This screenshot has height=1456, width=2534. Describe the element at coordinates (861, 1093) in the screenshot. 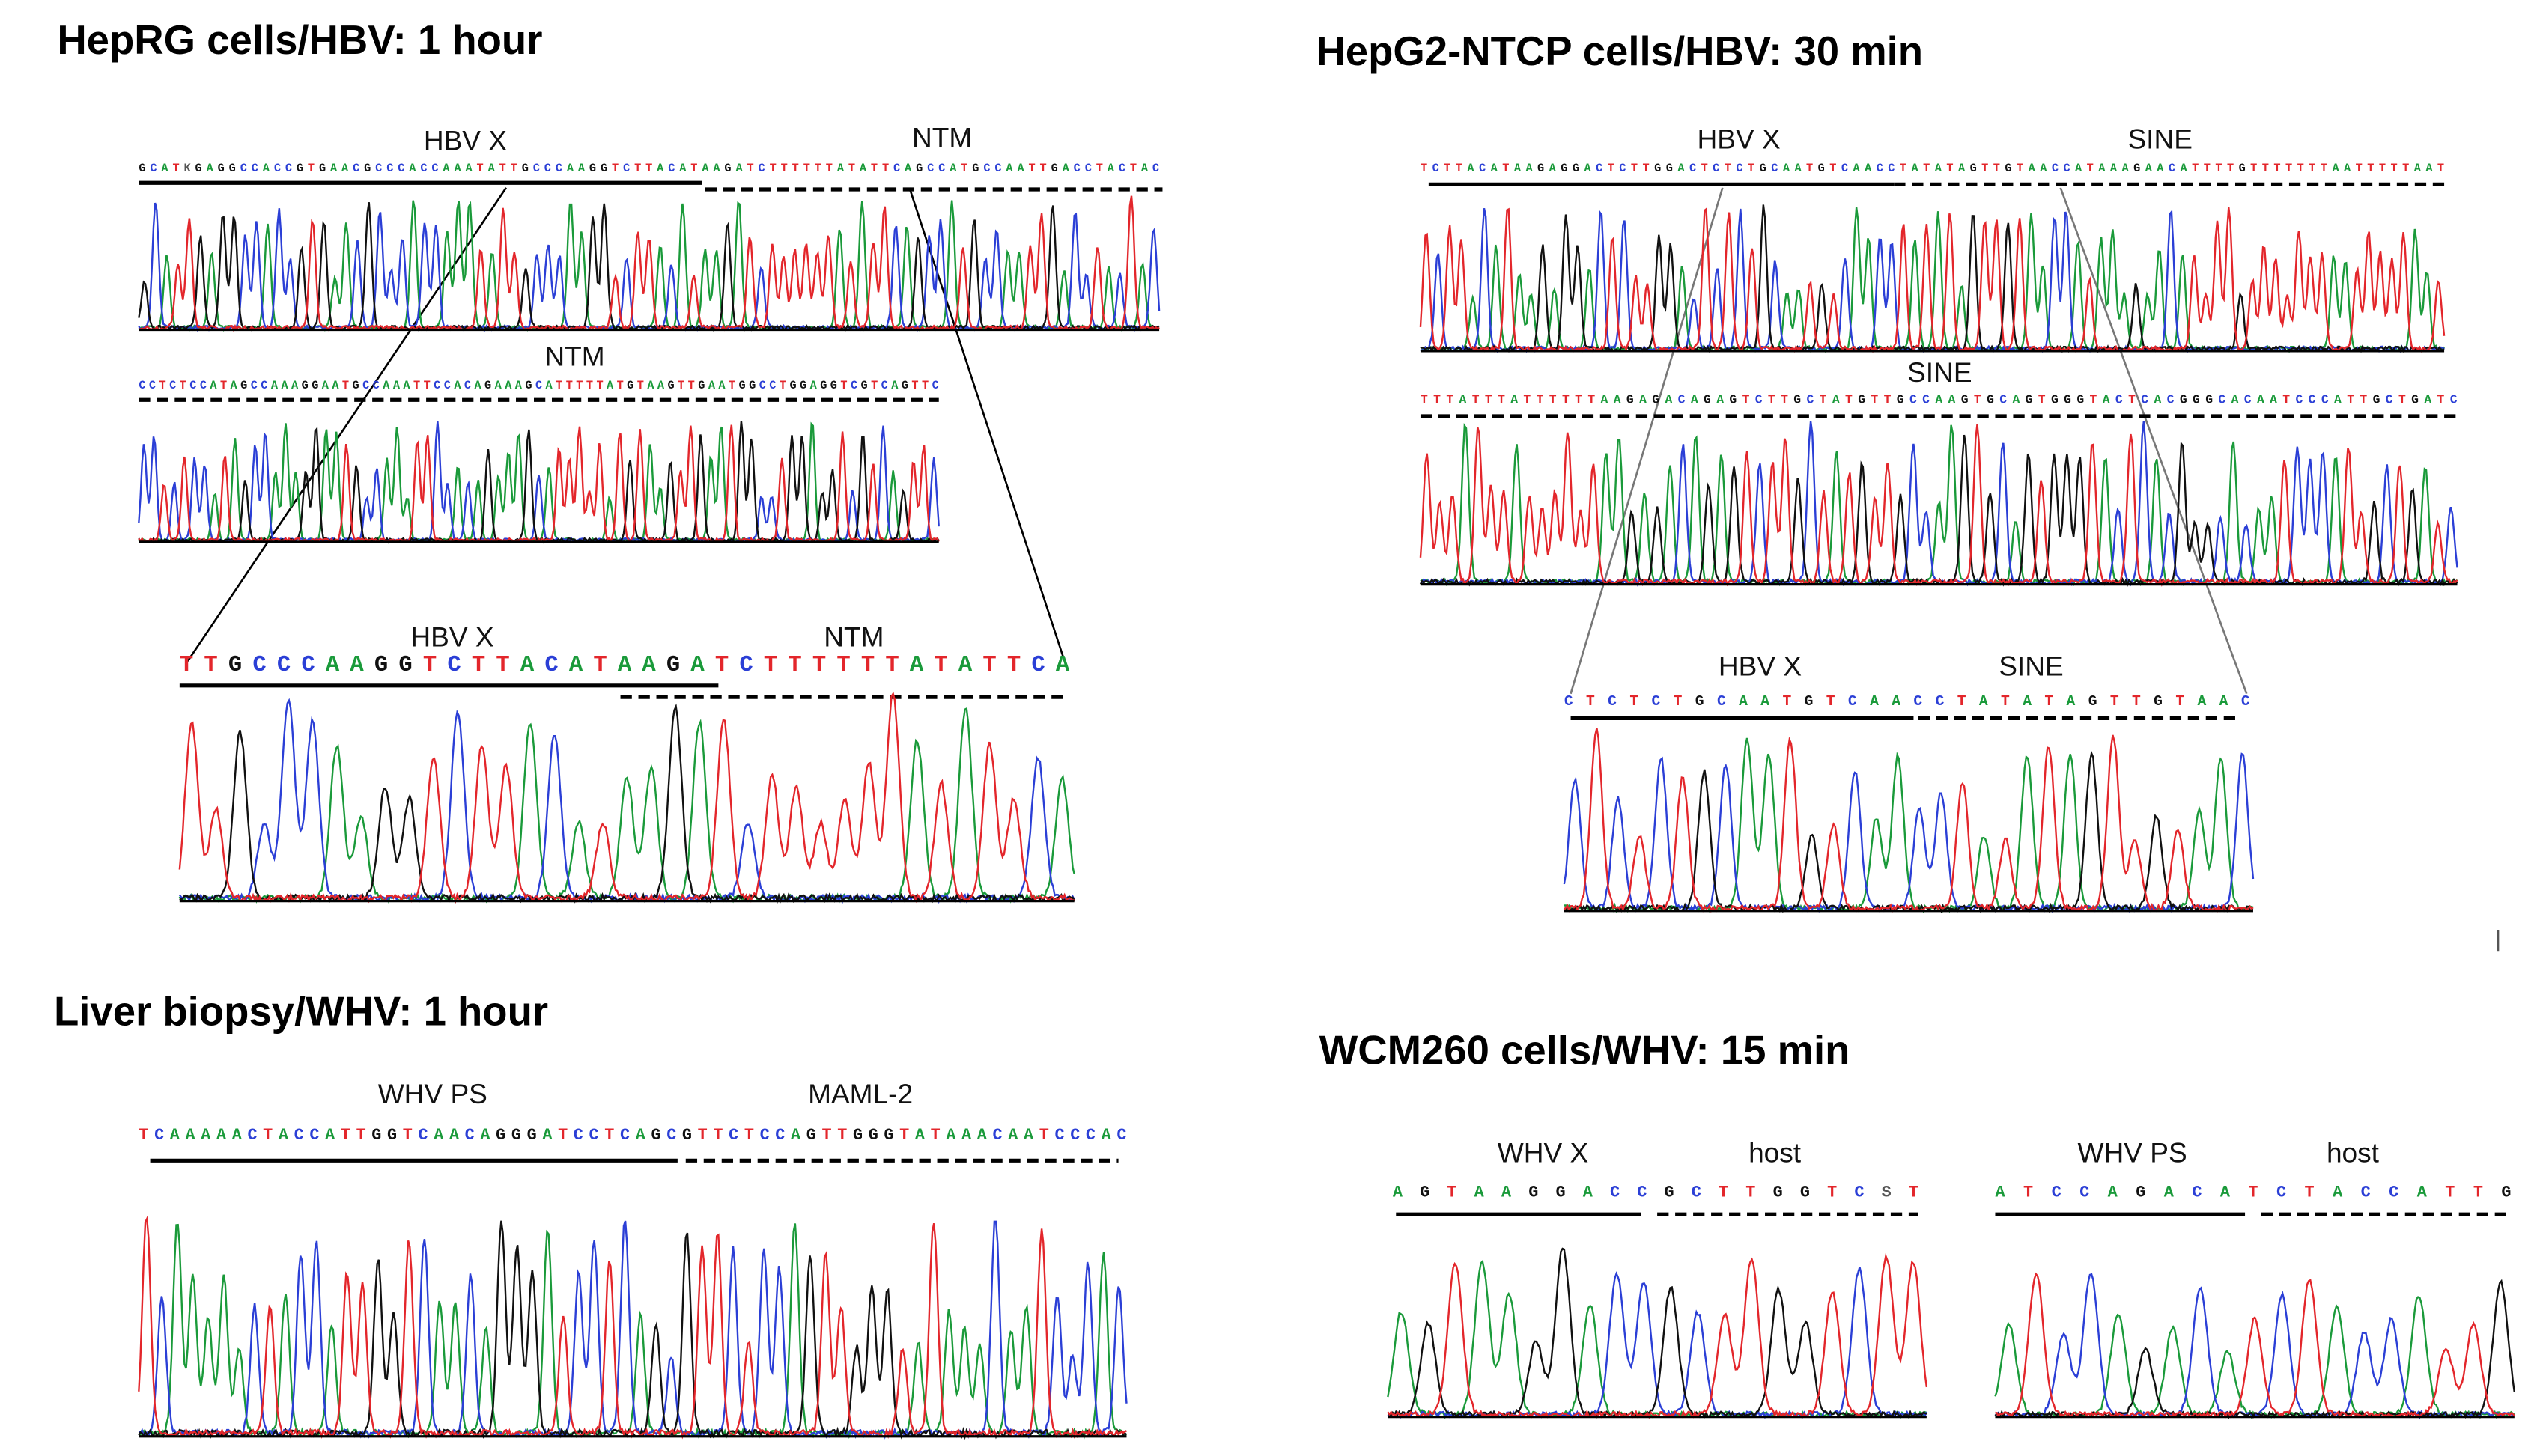

I see `segment-label: MAML-2` at that location.